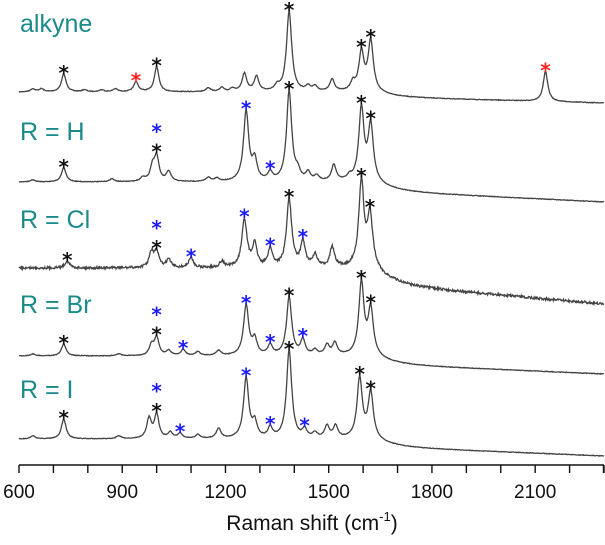  Describe the element at coordinates (52, 132) in the screenshot. I see `spectrum-label: R = H` at that location.